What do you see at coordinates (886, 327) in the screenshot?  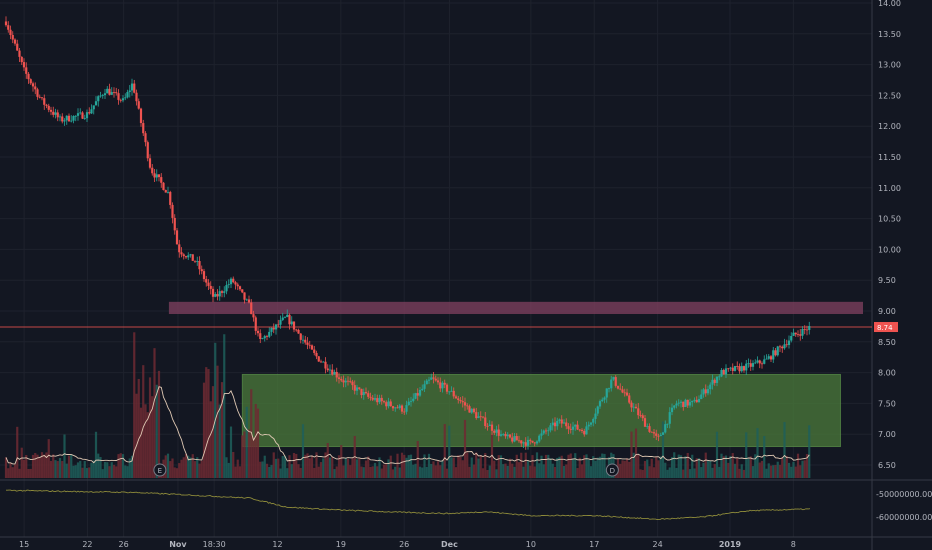 I see `last-price-badge` at bounding box center [886, 327].